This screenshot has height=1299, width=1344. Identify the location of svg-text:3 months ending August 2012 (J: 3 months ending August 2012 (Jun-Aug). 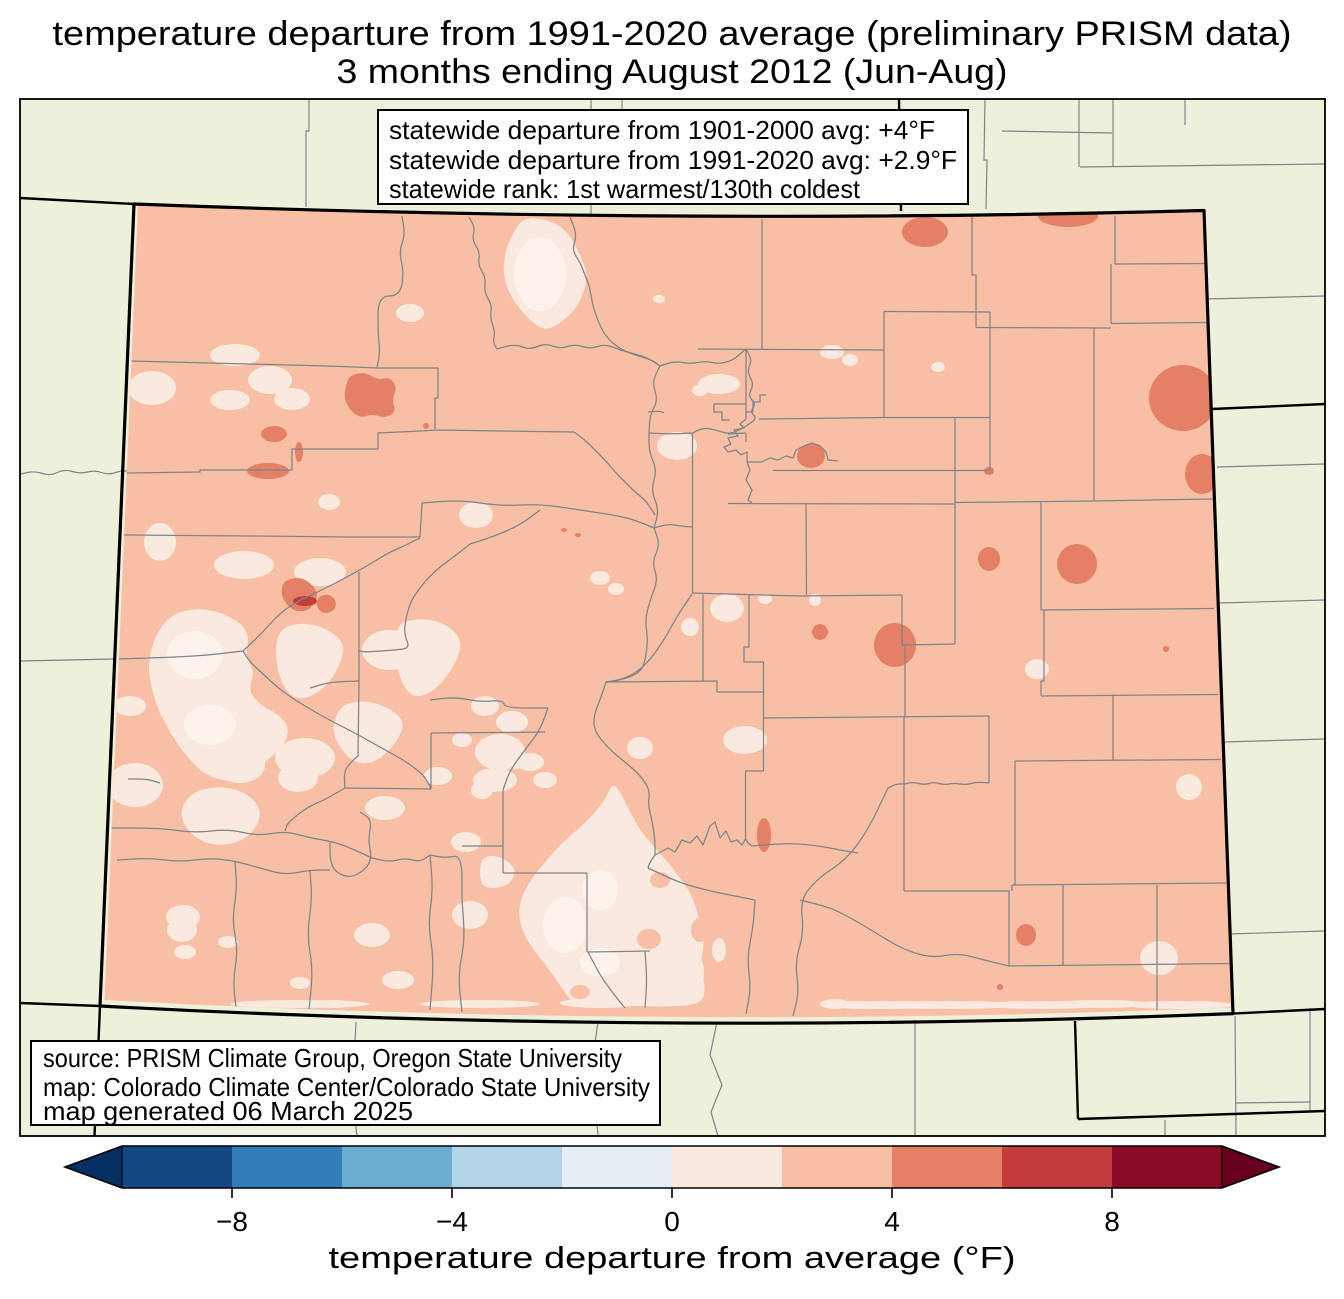
(672, 72).